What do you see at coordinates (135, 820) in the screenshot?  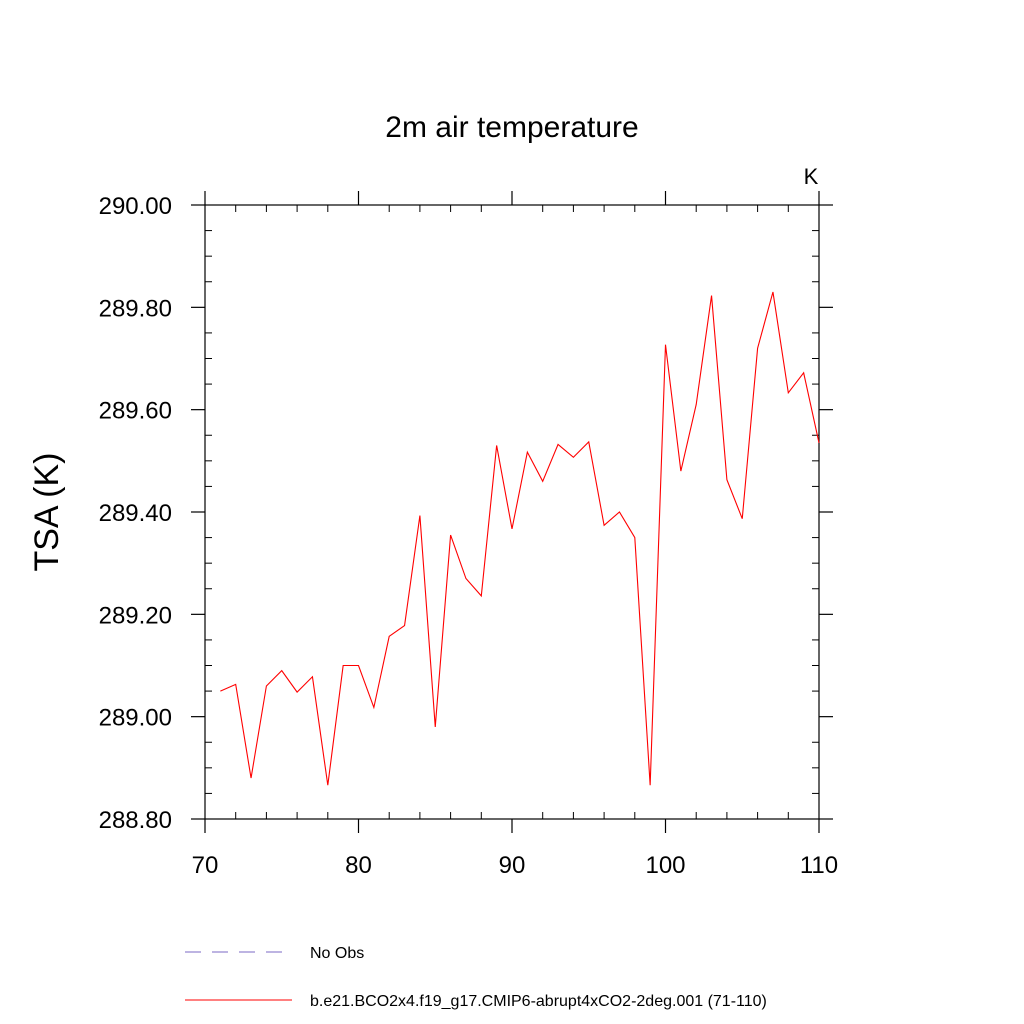 I see `y-tick-label: 288.80` at bounding box center [135, 820].